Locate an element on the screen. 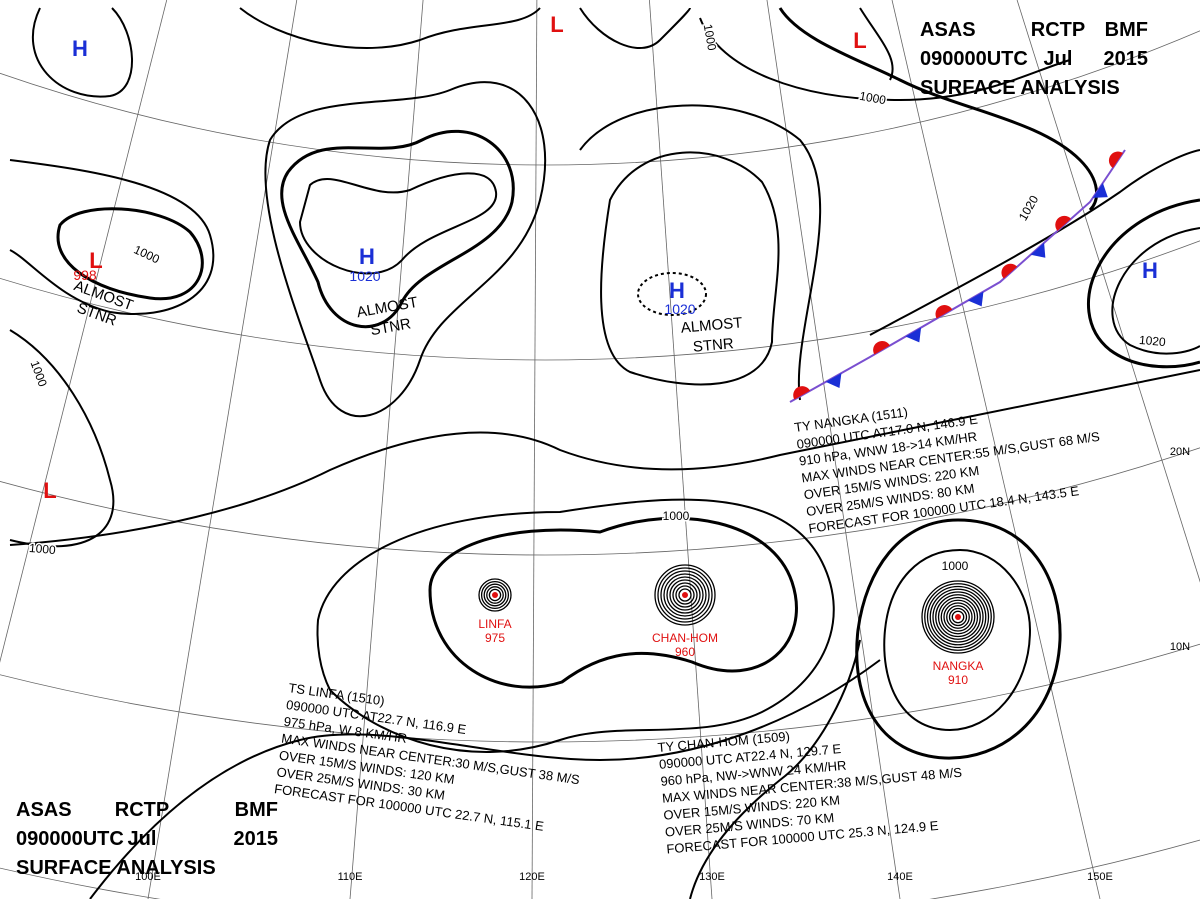 This screenshot has height=899, width=1200. isobar-dotted is located at coordinates (672, 294).